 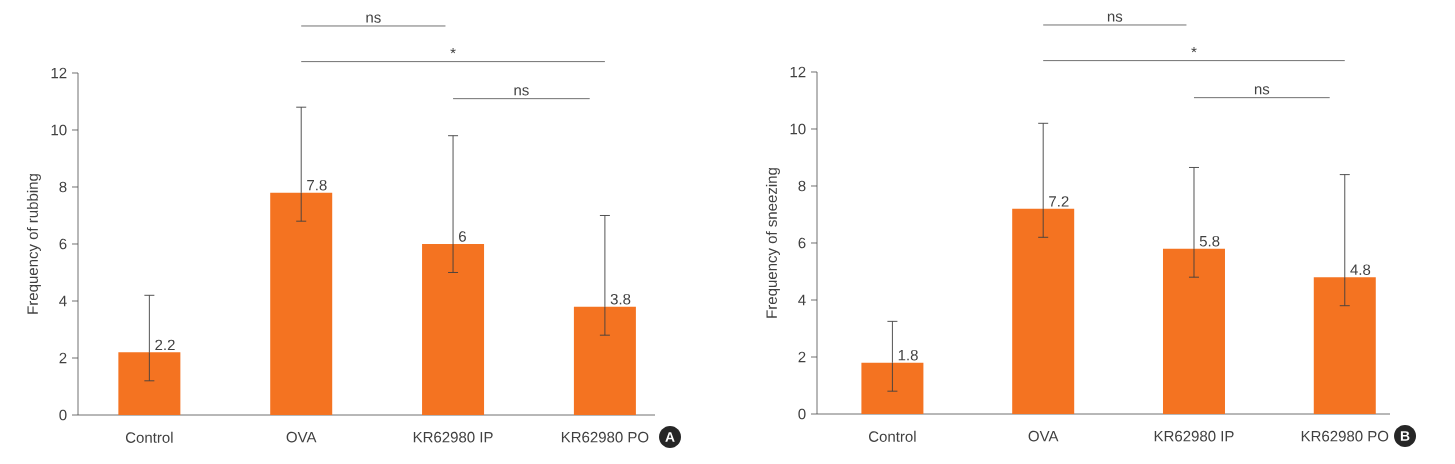 I want to click on text: A, so click(x=670, y=437).